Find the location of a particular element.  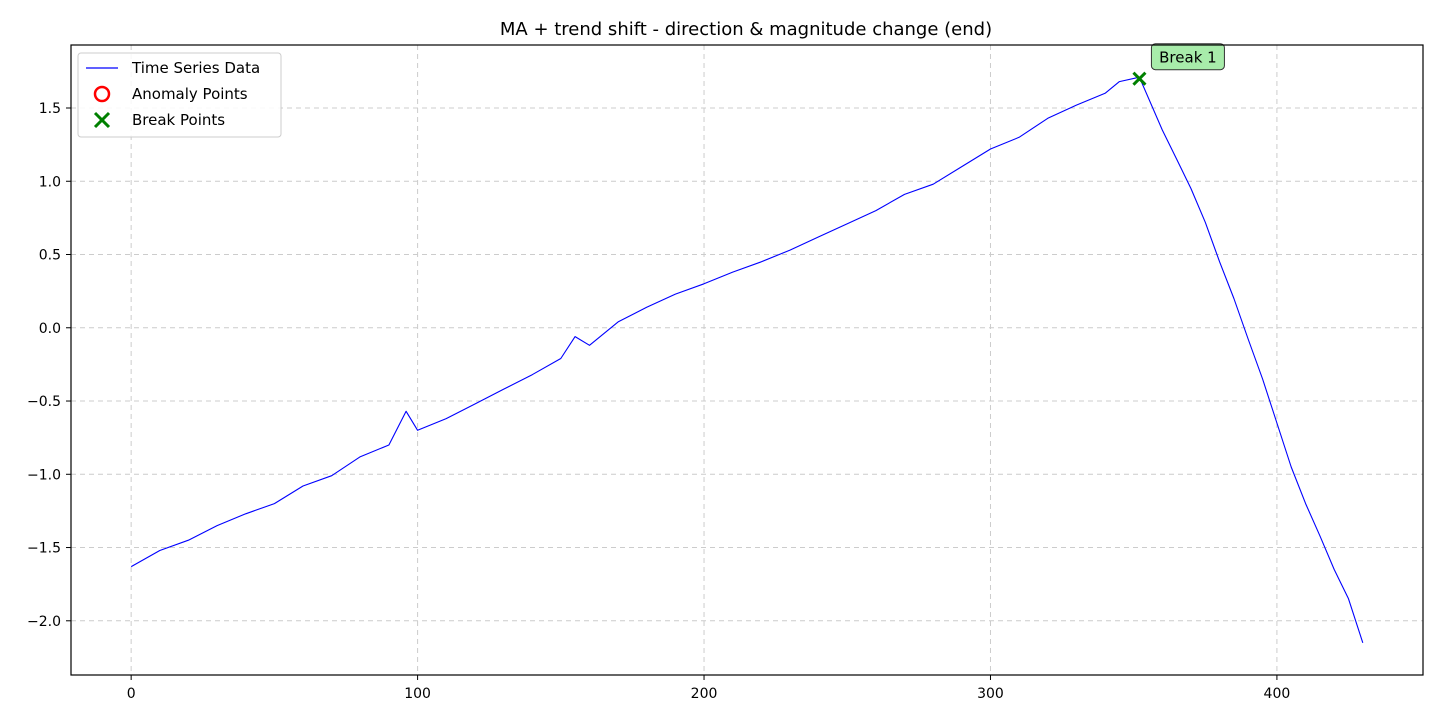

legend-label: Time Series Data is located at coordinates (195, 68).